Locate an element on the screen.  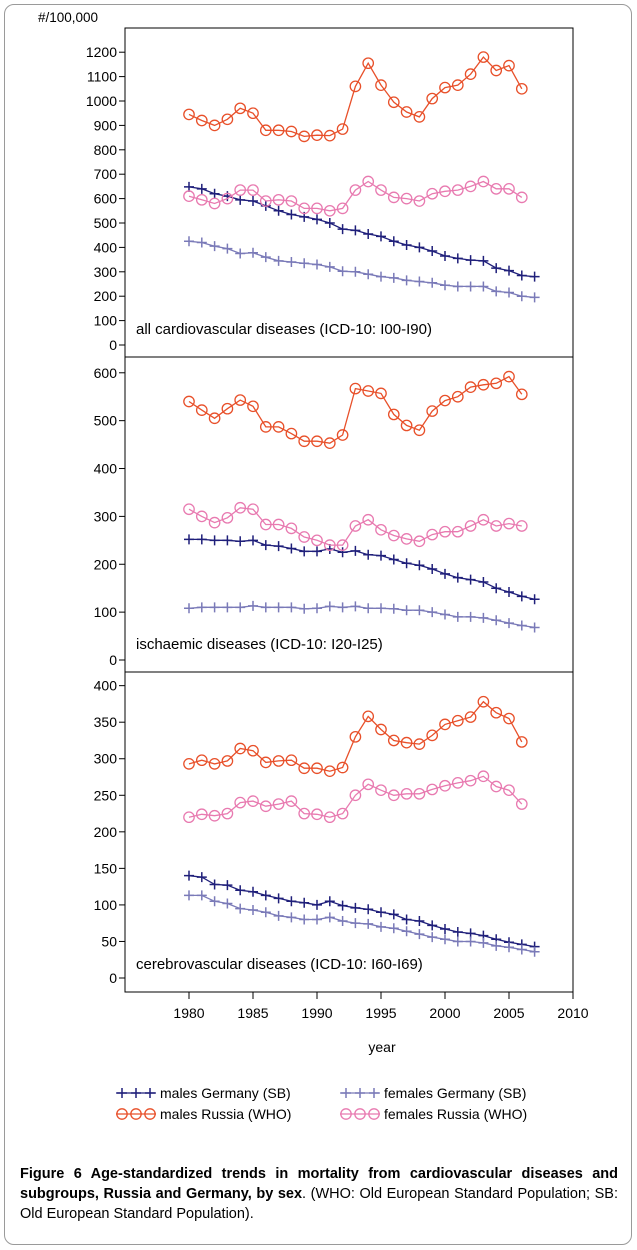
x-tick-label: 2000 is located at coordinates (444, 1013).